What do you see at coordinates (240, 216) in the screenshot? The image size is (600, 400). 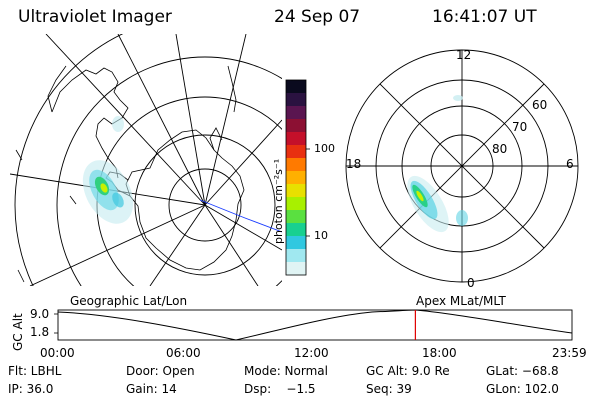 I see `terminator-line` at bounding box center [240, 216].